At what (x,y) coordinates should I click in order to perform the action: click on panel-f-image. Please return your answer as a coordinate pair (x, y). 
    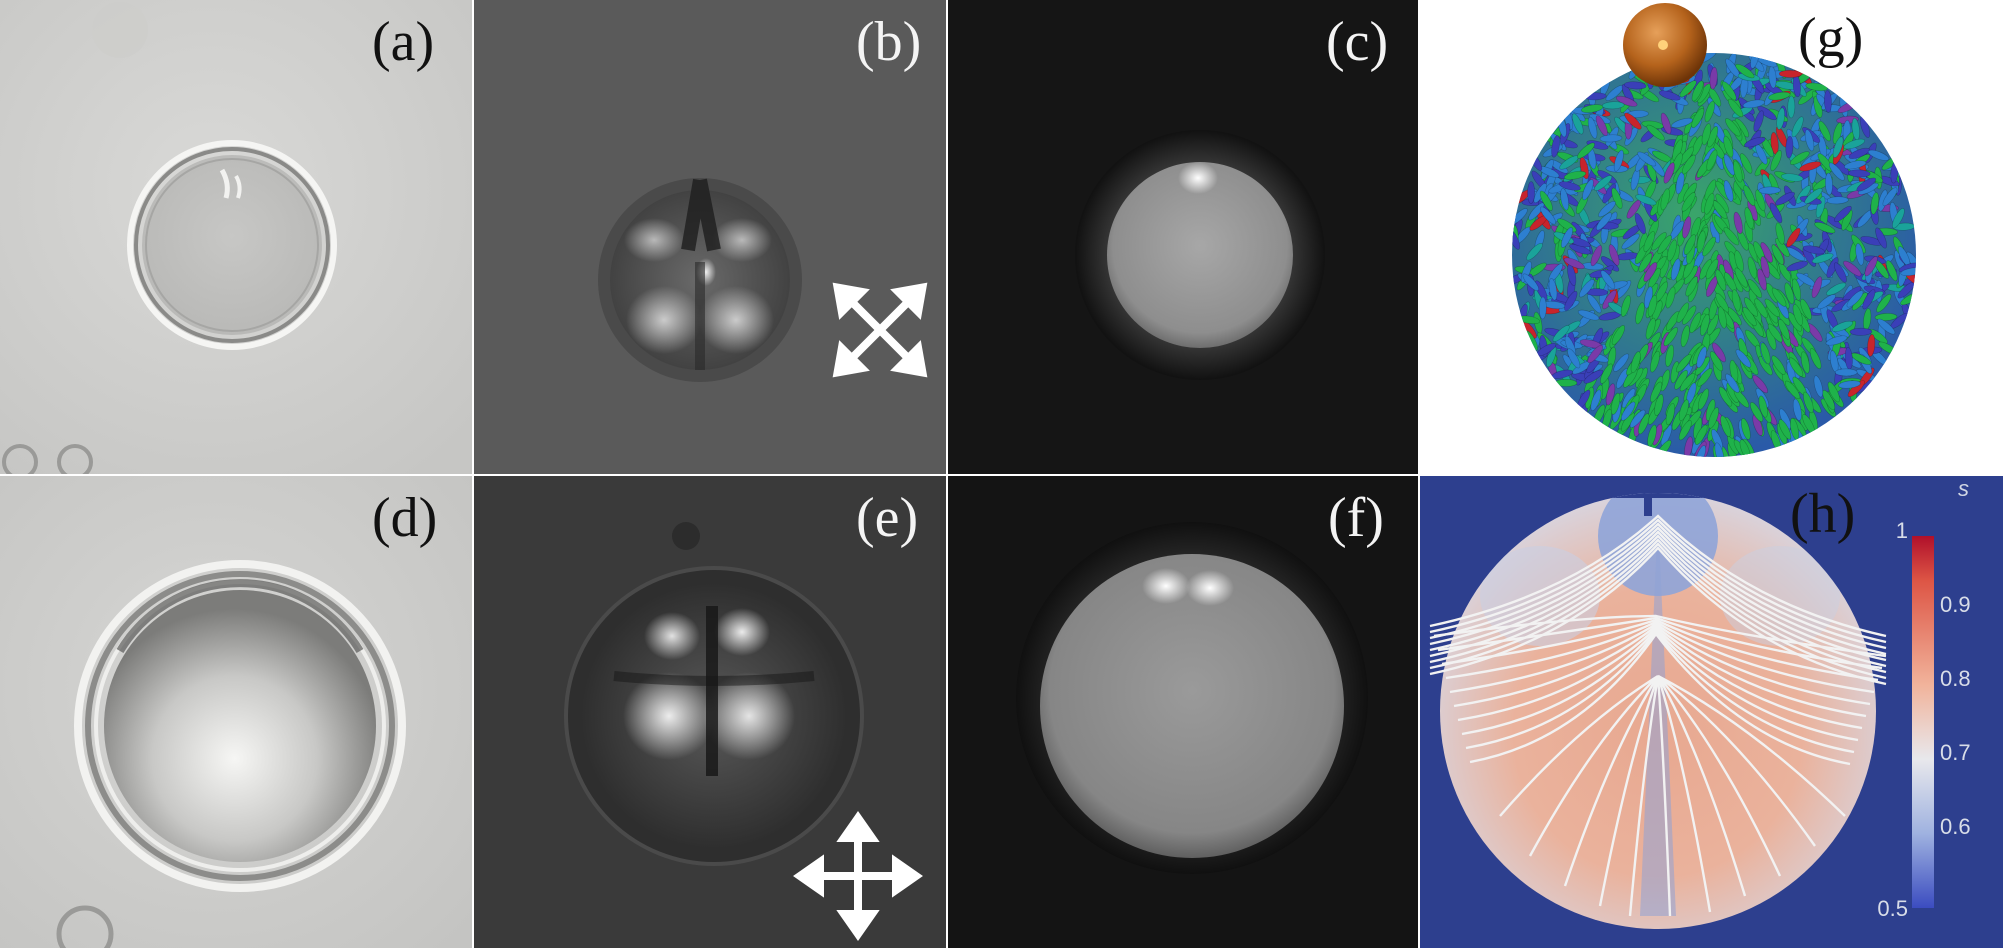
    Looking at the image, I should click on (1183, 712).